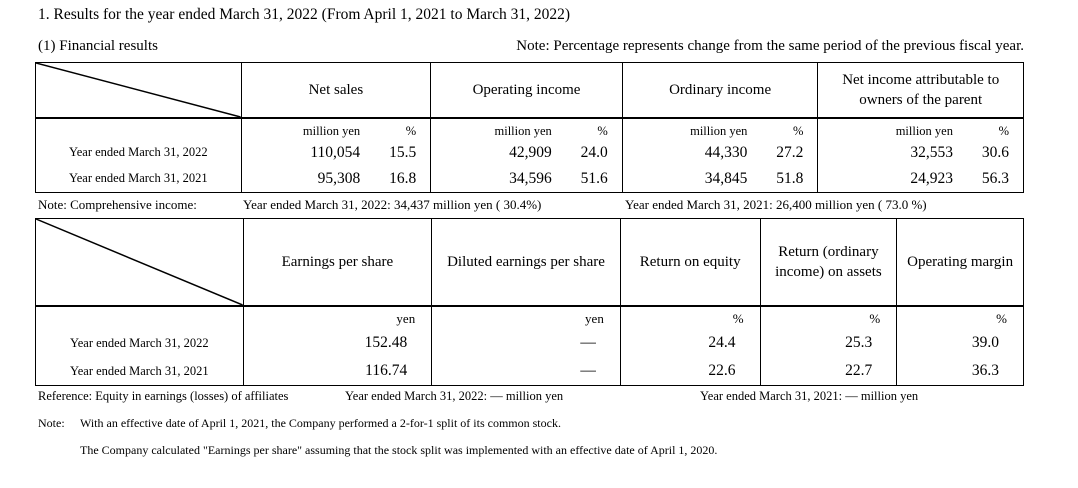  Describe the element at coordinates (526, 90) in the screenshot. I see `table1-col-header-operating-income: Operating income` at that location.